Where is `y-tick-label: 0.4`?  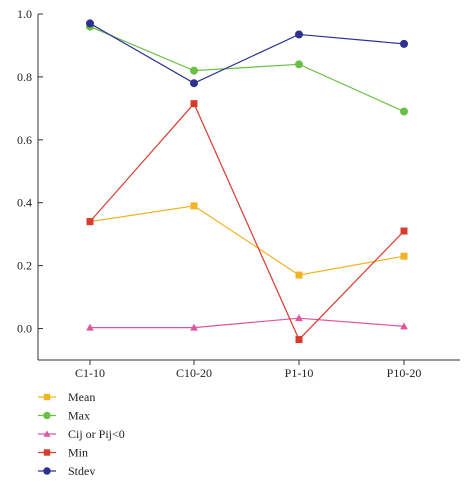
y-tick-label: 0.4 is located at coordinates (24, 203).